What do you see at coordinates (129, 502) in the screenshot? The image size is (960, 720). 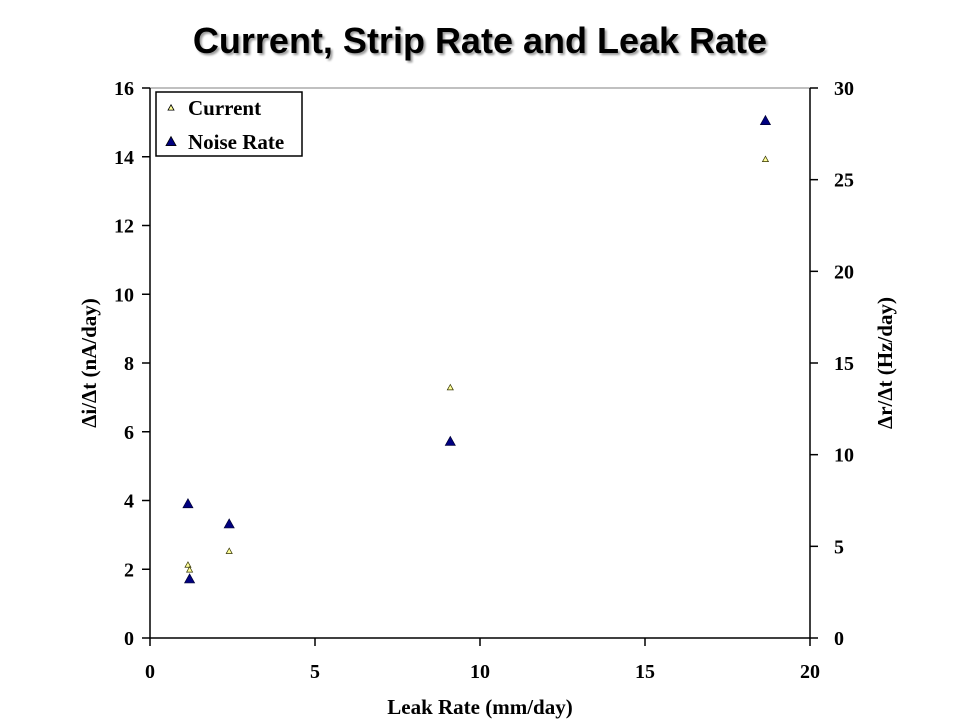 I see `left-y-tick-label: 4` at bounding box center [129, 502].